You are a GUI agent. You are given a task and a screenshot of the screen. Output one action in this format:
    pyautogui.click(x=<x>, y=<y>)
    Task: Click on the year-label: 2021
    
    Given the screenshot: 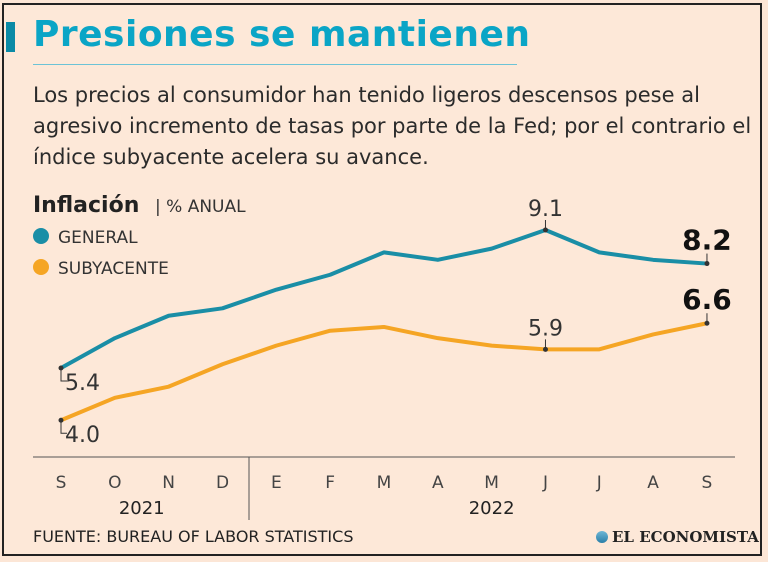 What is the action you would take?
    pyautogui.click(x=142, y=508)
    